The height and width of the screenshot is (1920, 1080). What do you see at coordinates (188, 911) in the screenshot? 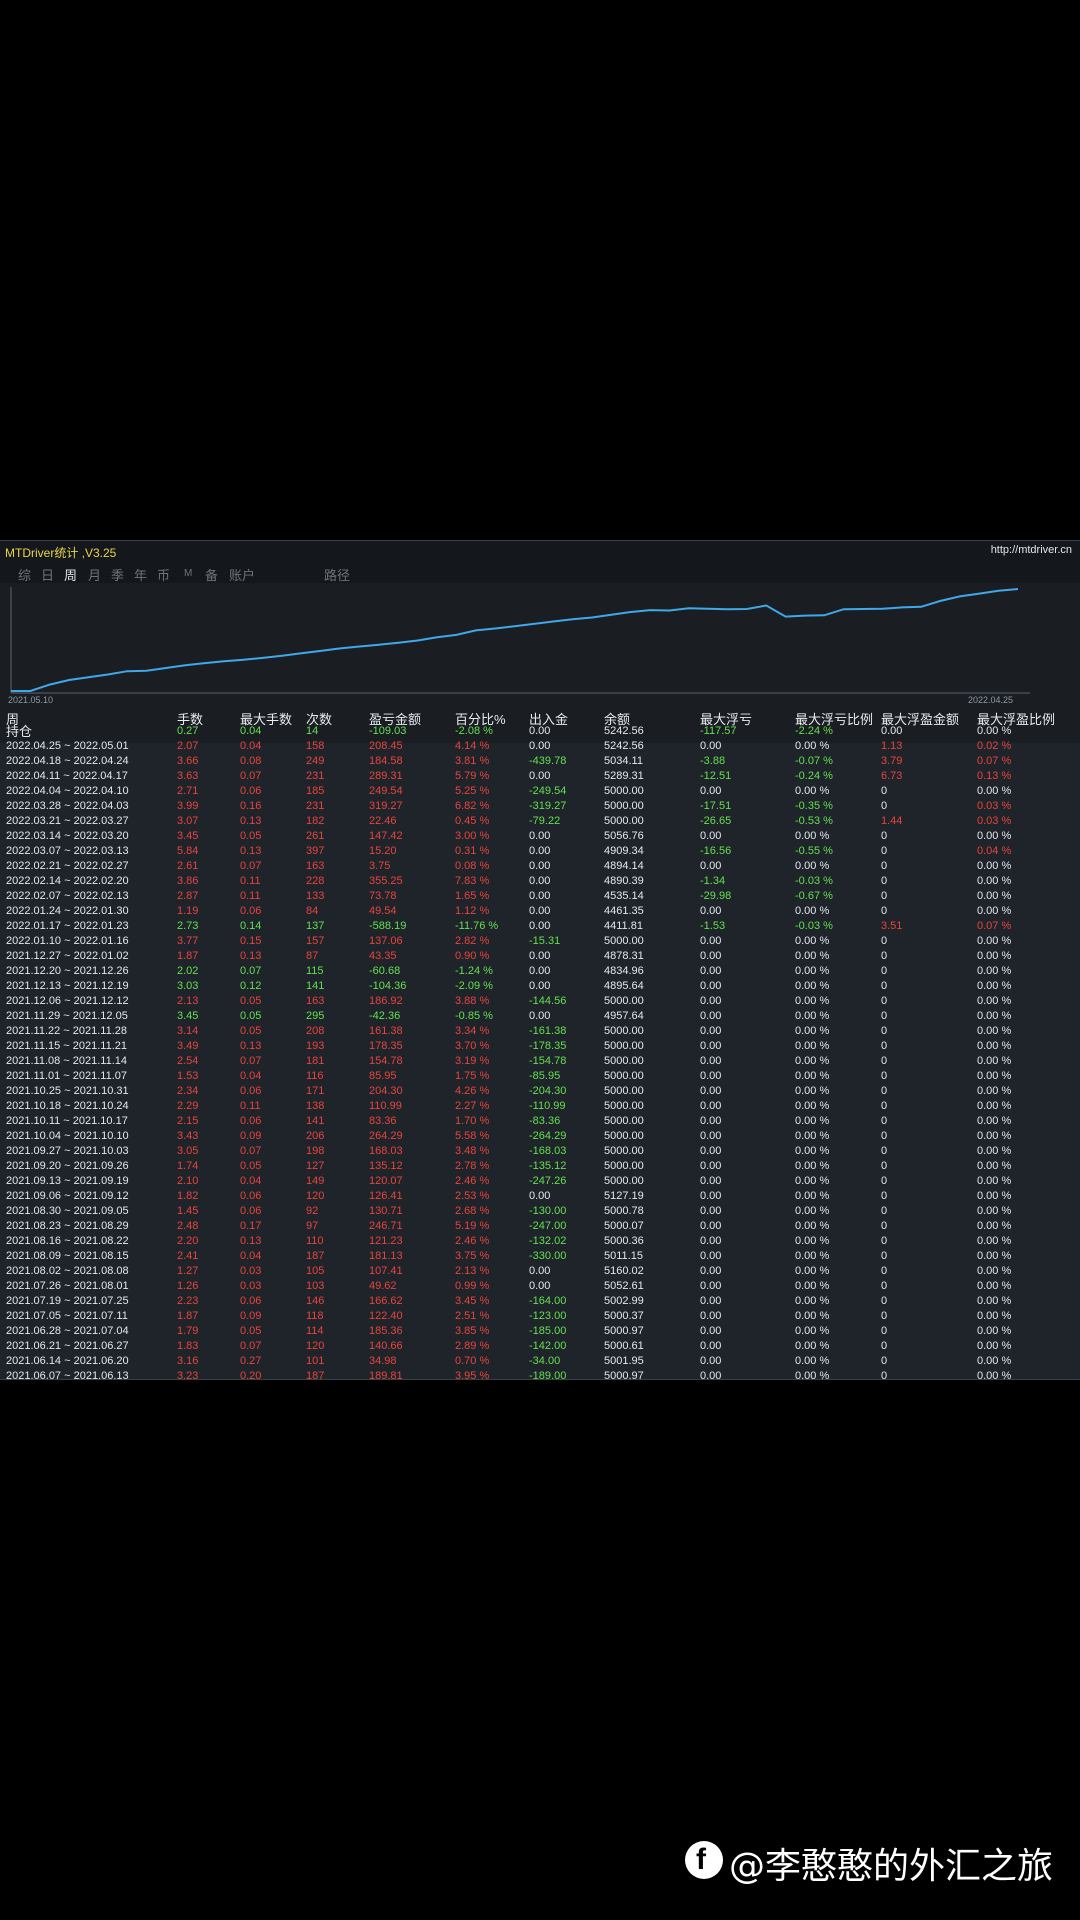
I see `table-cell: 1.19` at bounding box center [188, 911].